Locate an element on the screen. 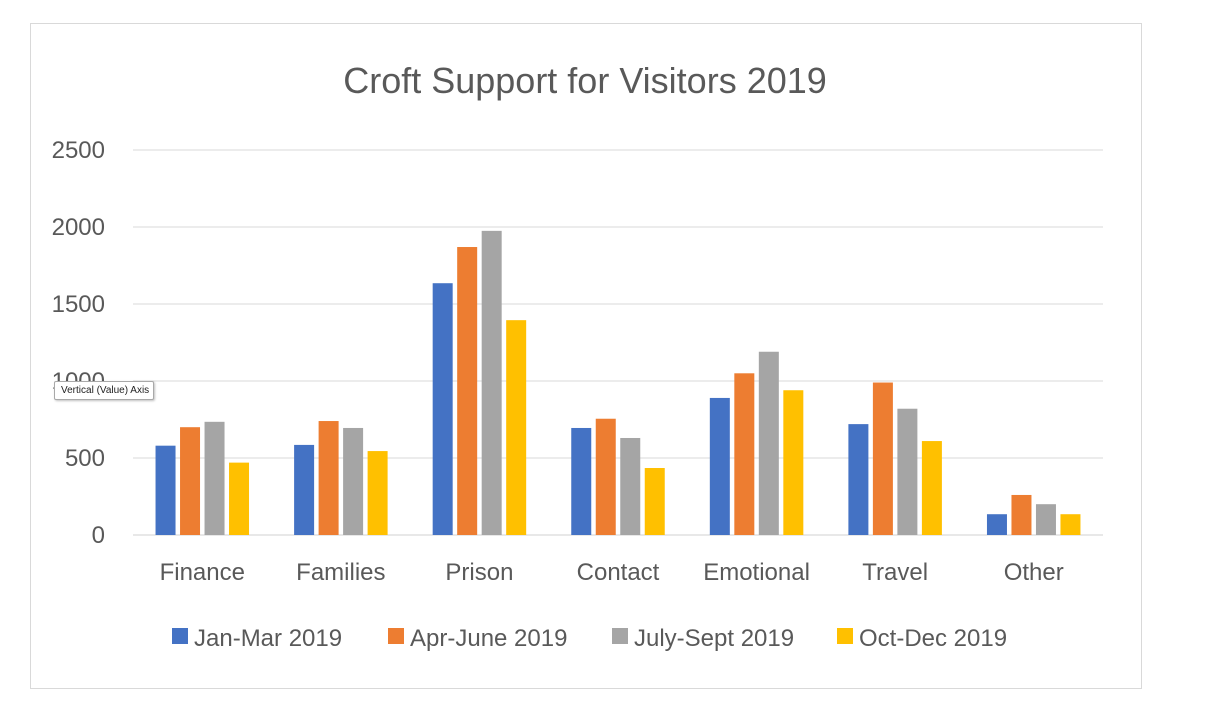 The height and width of the screenshot is (704, 1231). legend-label: July-Sept 2019 is located at coordinates (714, 638).